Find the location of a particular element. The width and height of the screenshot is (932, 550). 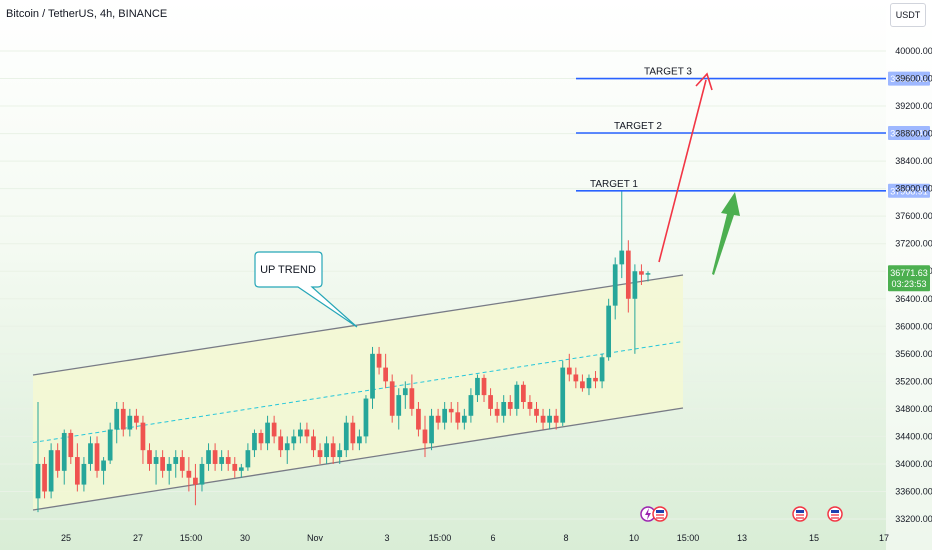

price-tick-label: 37200.00 is located at coordinates (913, 244).